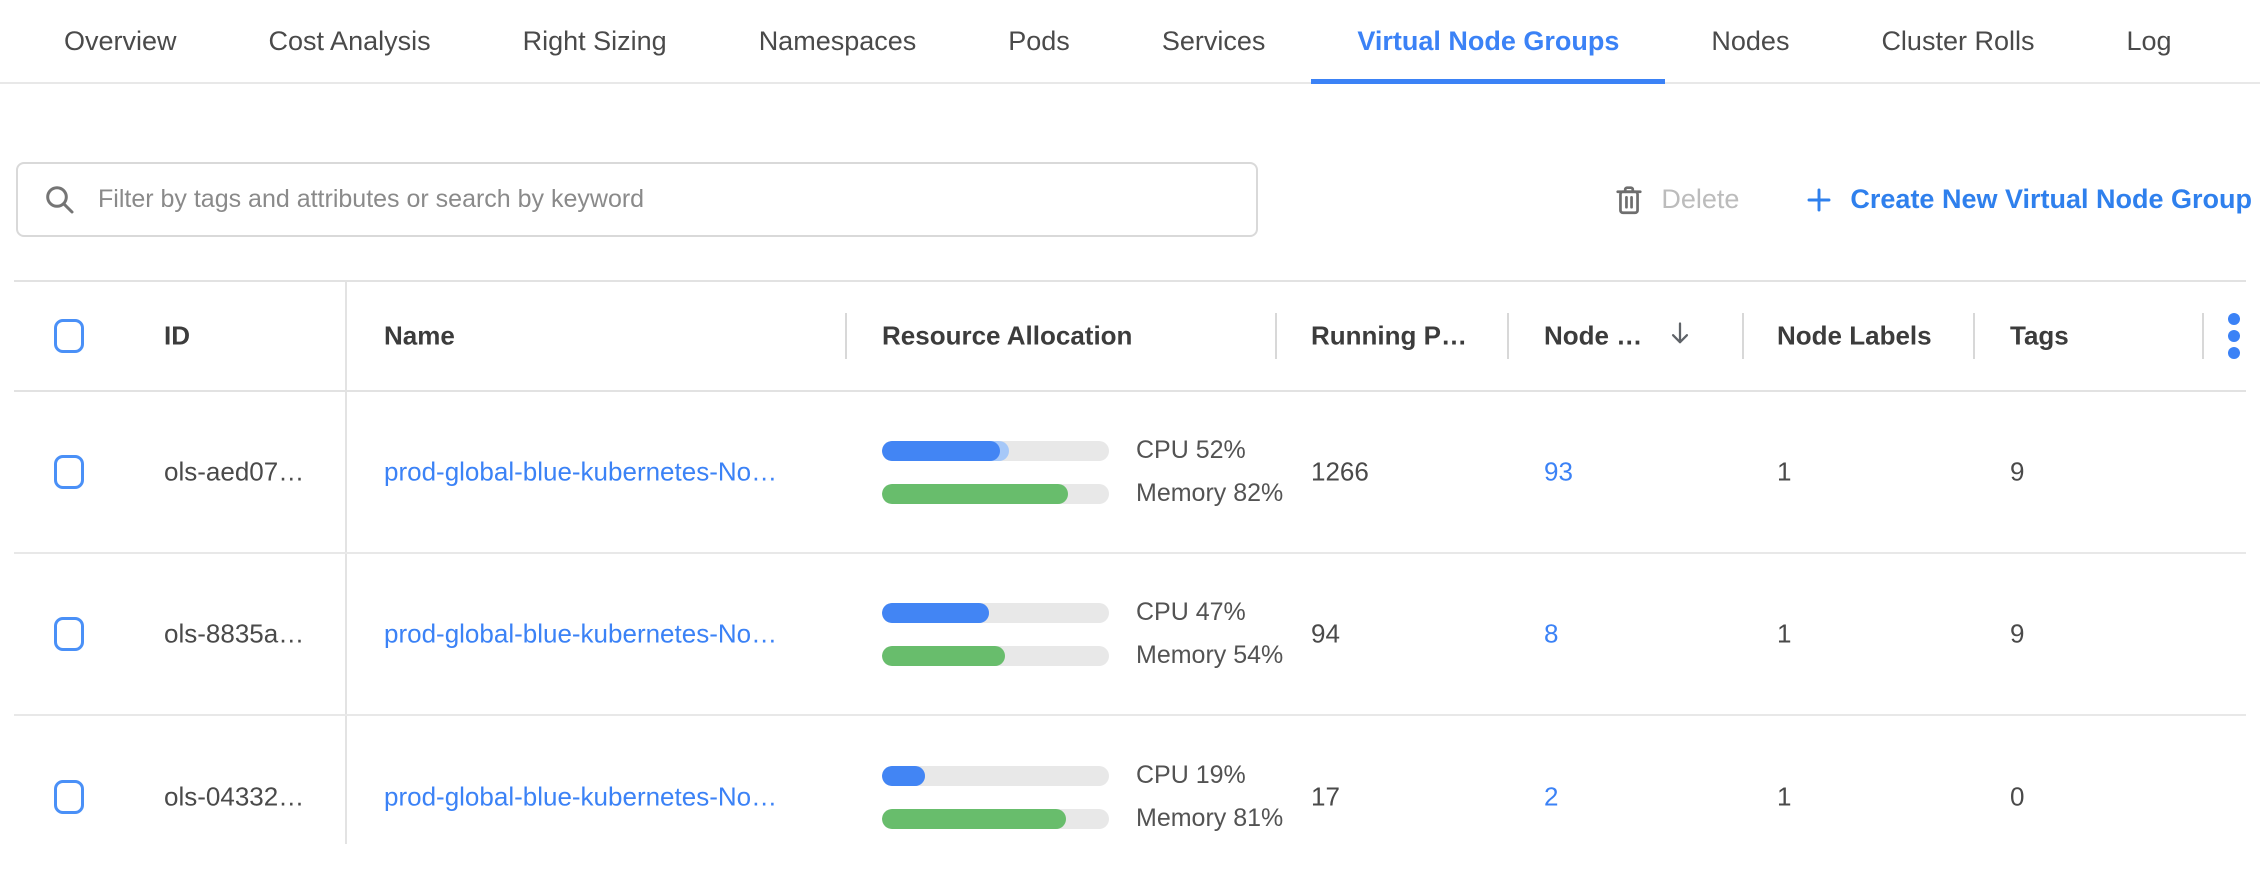  I want to click on row-nodes-link: 8, so click(1551, 633).